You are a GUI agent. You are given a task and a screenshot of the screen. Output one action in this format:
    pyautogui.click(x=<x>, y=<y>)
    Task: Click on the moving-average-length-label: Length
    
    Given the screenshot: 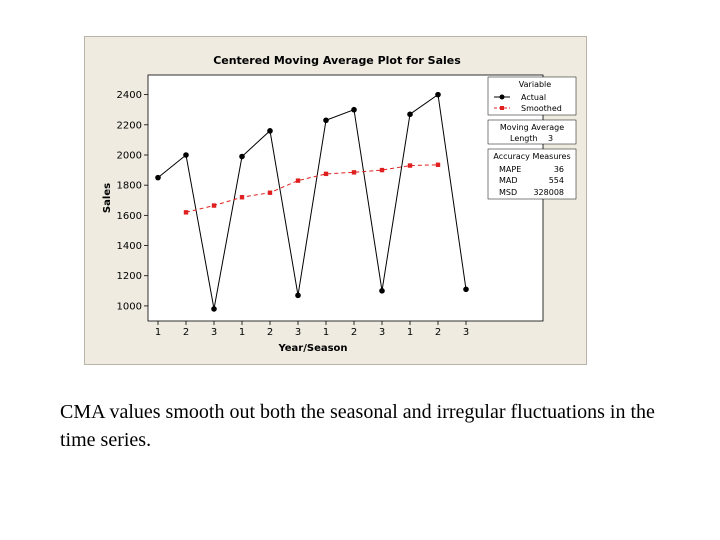 What is the action you would take?
    pyautogui.click(x=524, y=138)
    